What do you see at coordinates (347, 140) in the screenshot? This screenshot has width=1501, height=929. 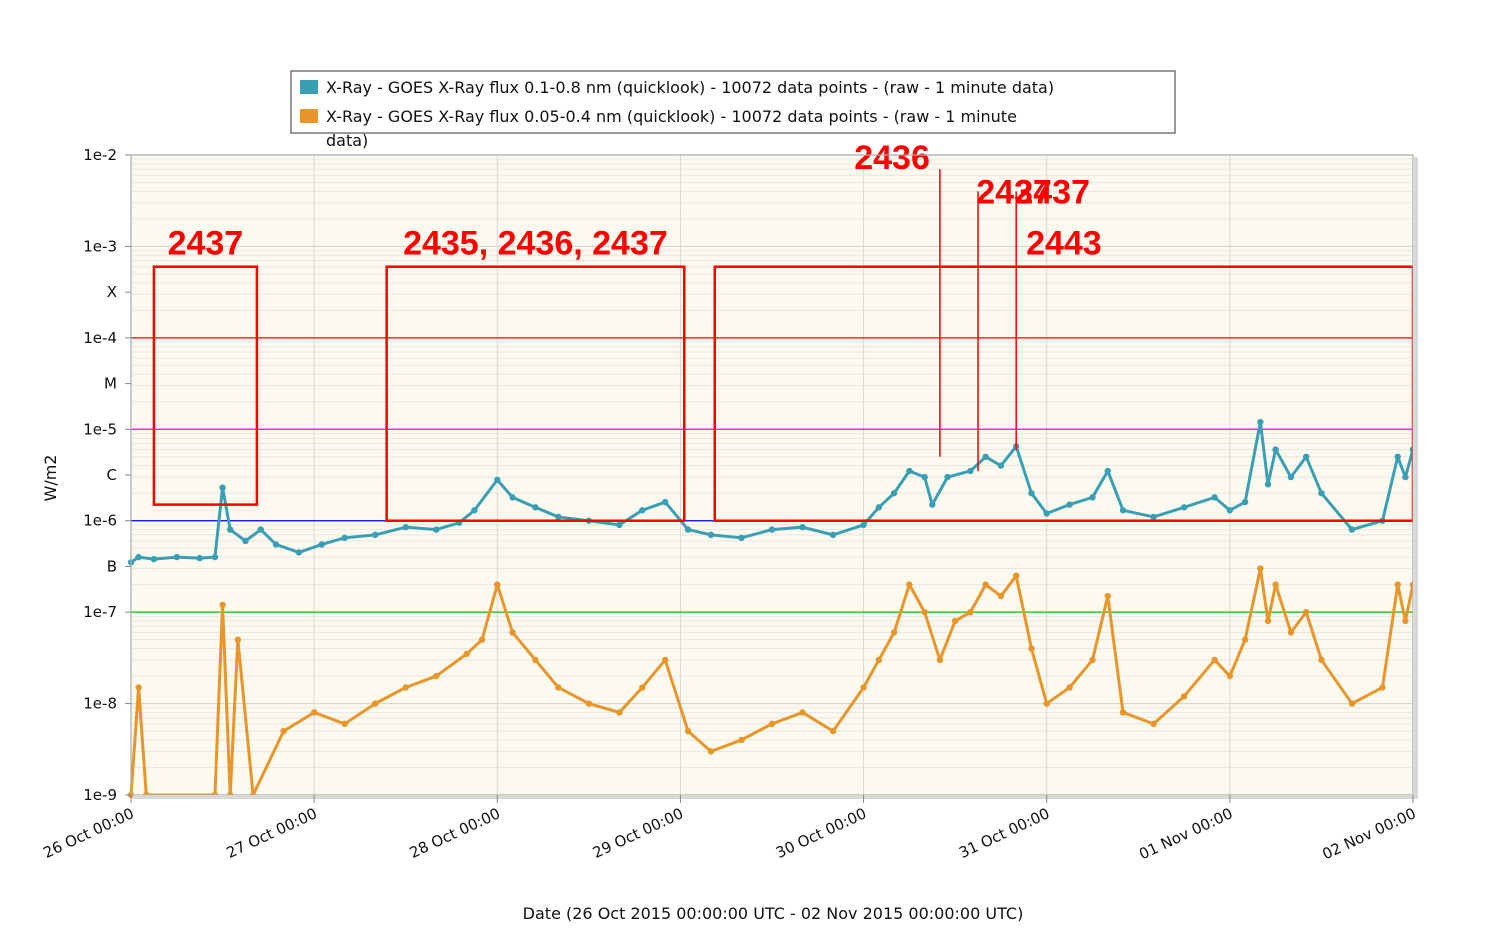 I see `legend-label-1-line-2: data)` at bounding box center [347, 140].